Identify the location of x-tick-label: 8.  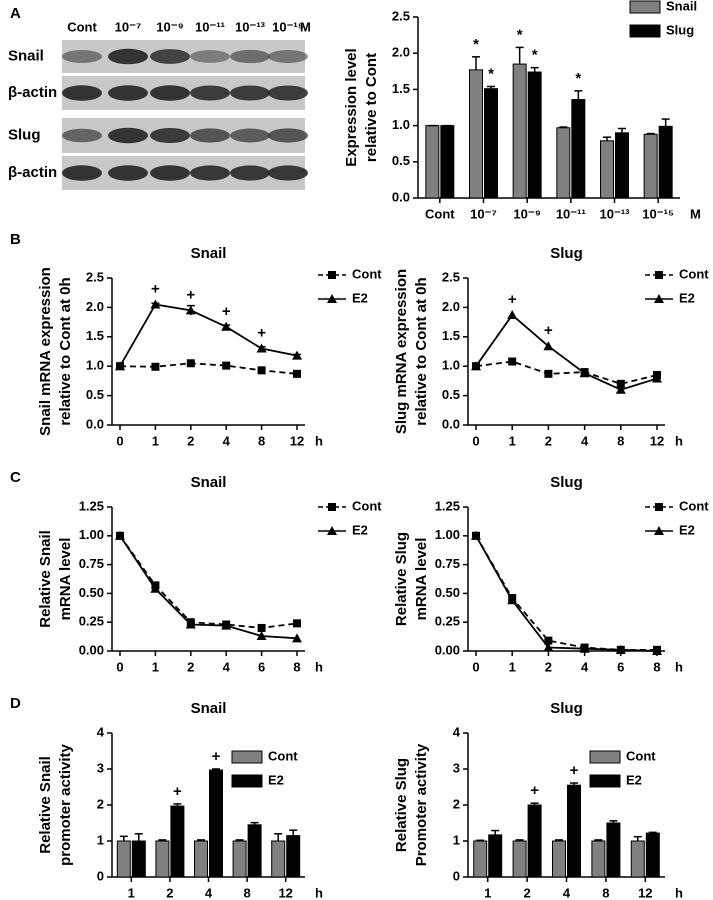
(620, 440).